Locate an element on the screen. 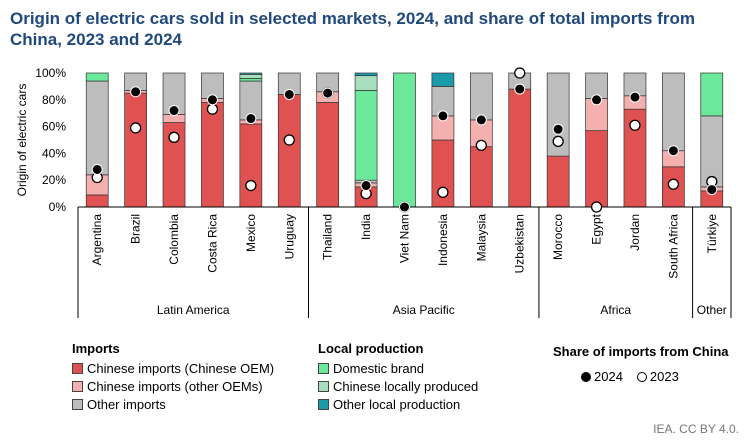  legend-item: Other local production is located at coordinates (398, 404).